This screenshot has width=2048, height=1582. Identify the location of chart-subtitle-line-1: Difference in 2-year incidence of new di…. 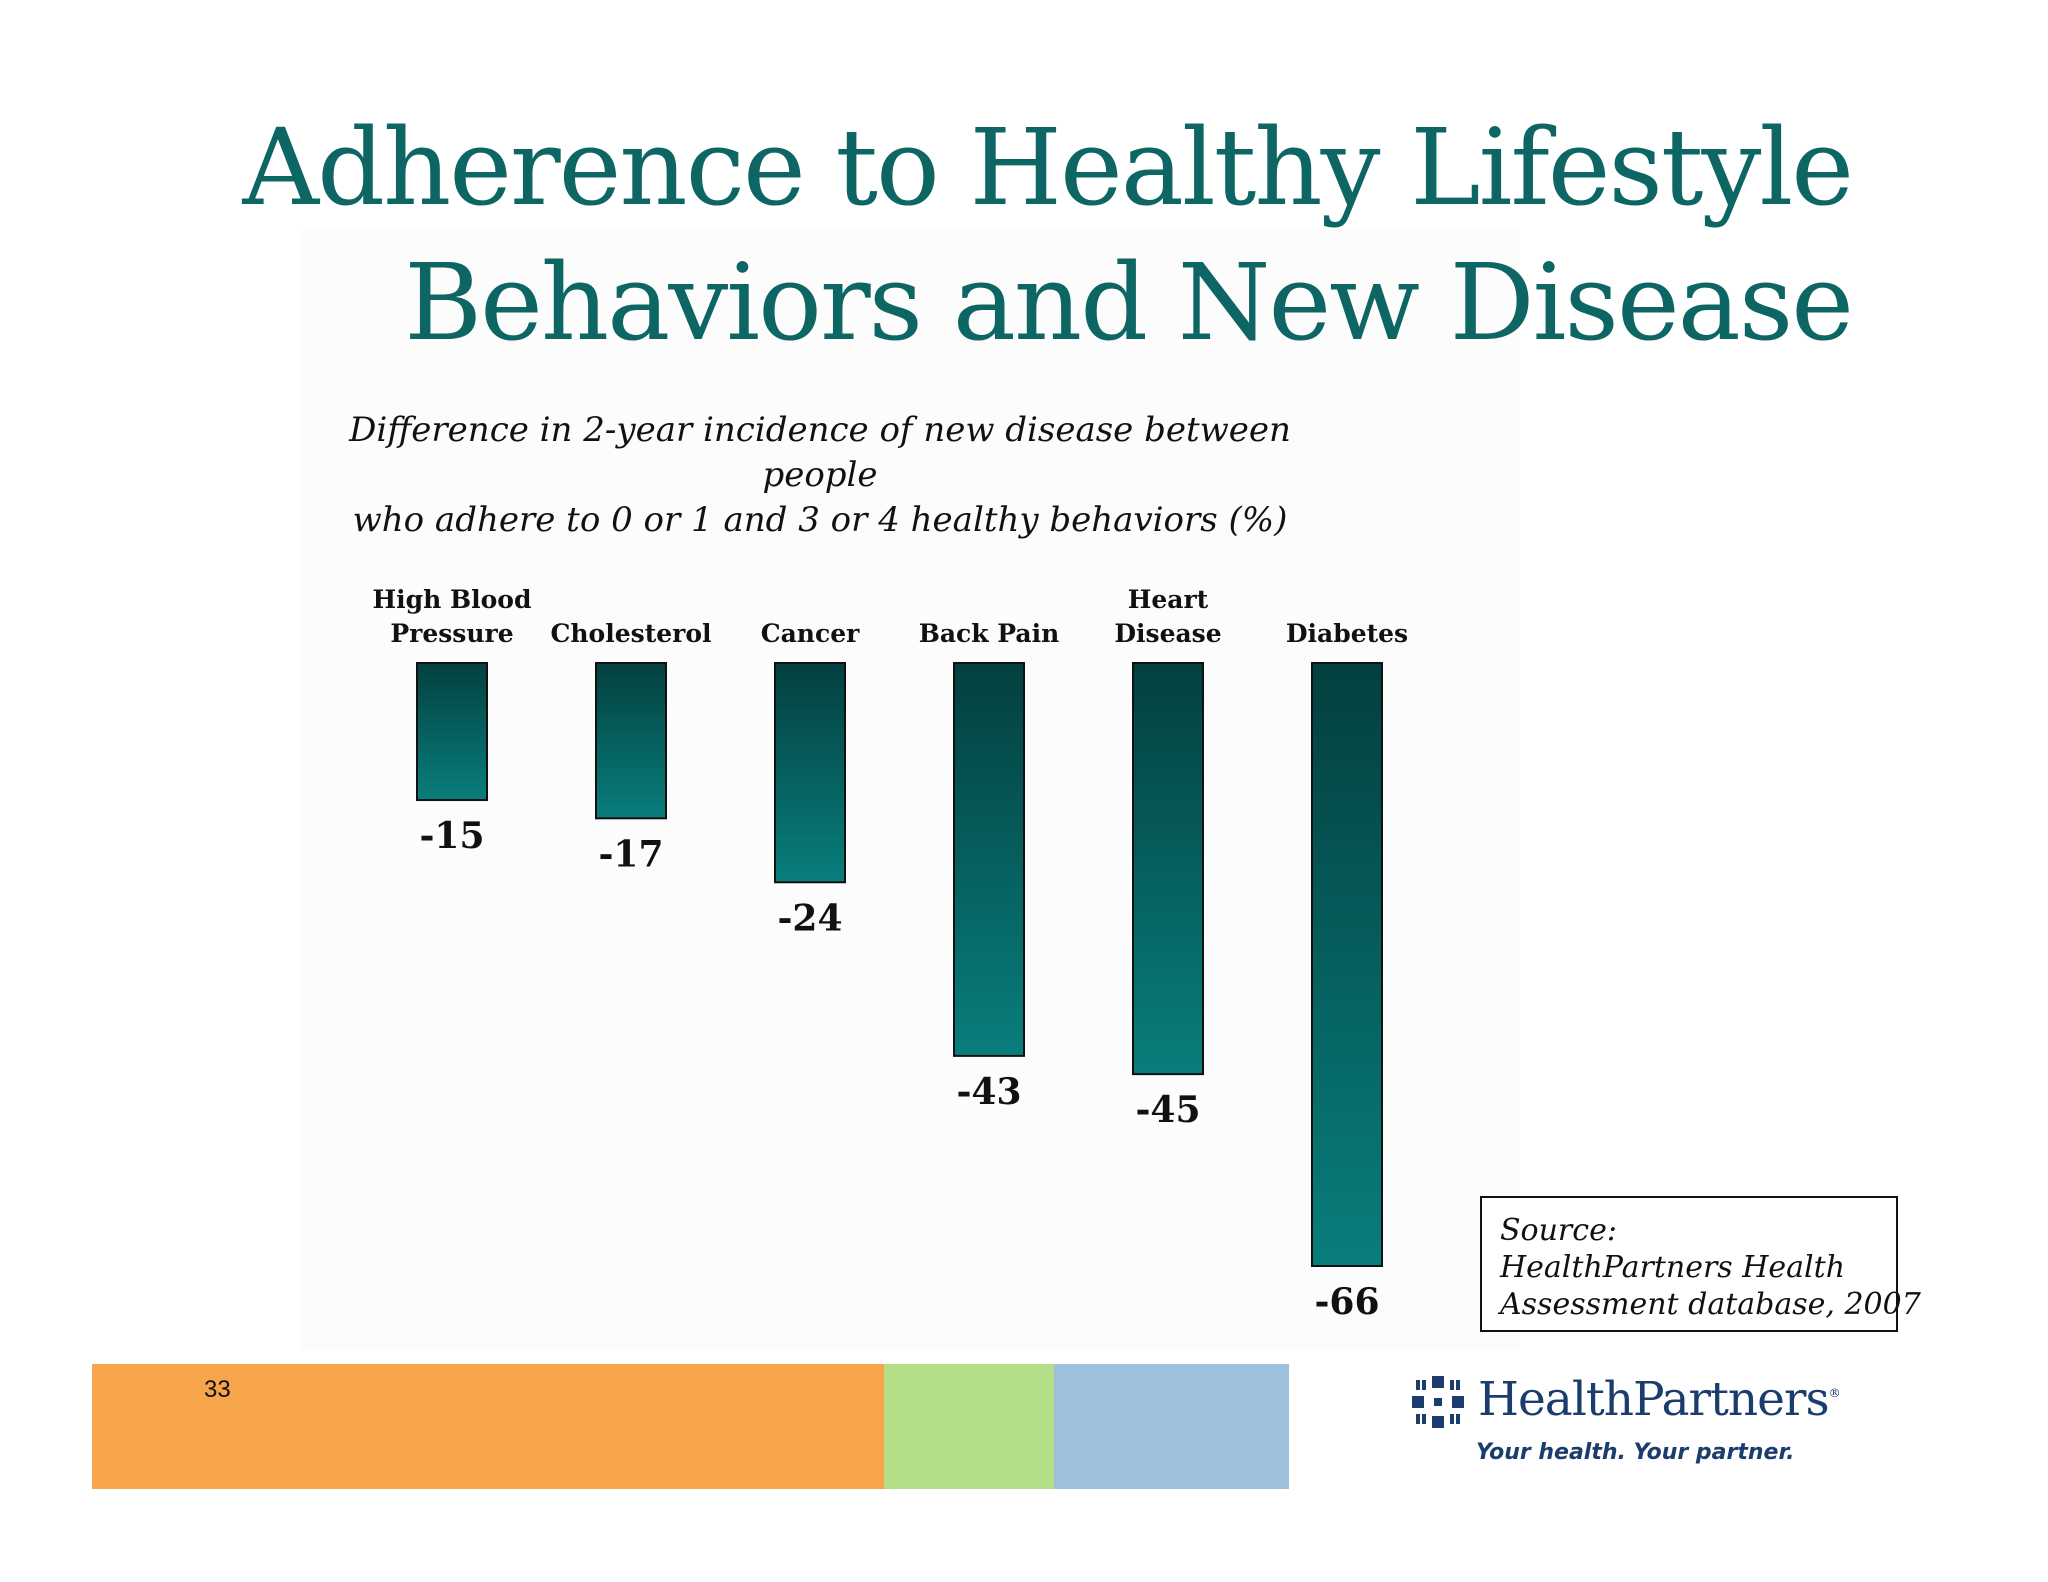
(820, 452).